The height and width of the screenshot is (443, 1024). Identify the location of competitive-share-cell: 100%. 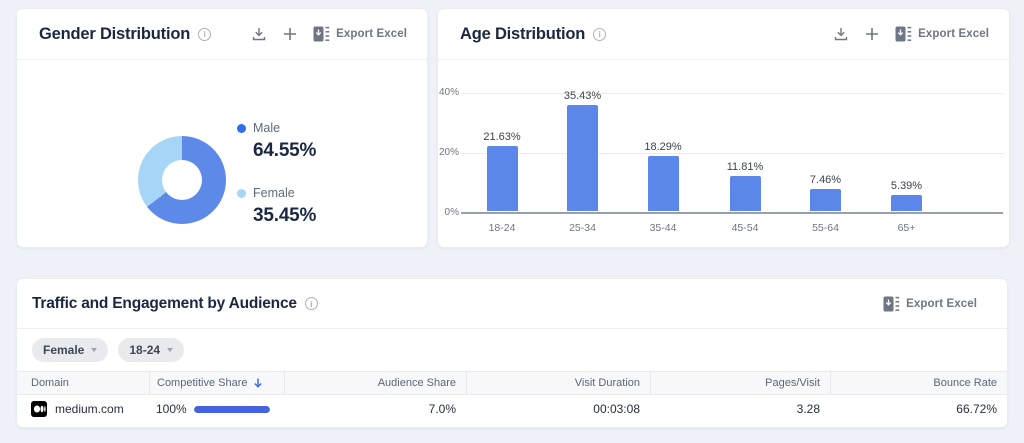
(216, 409).